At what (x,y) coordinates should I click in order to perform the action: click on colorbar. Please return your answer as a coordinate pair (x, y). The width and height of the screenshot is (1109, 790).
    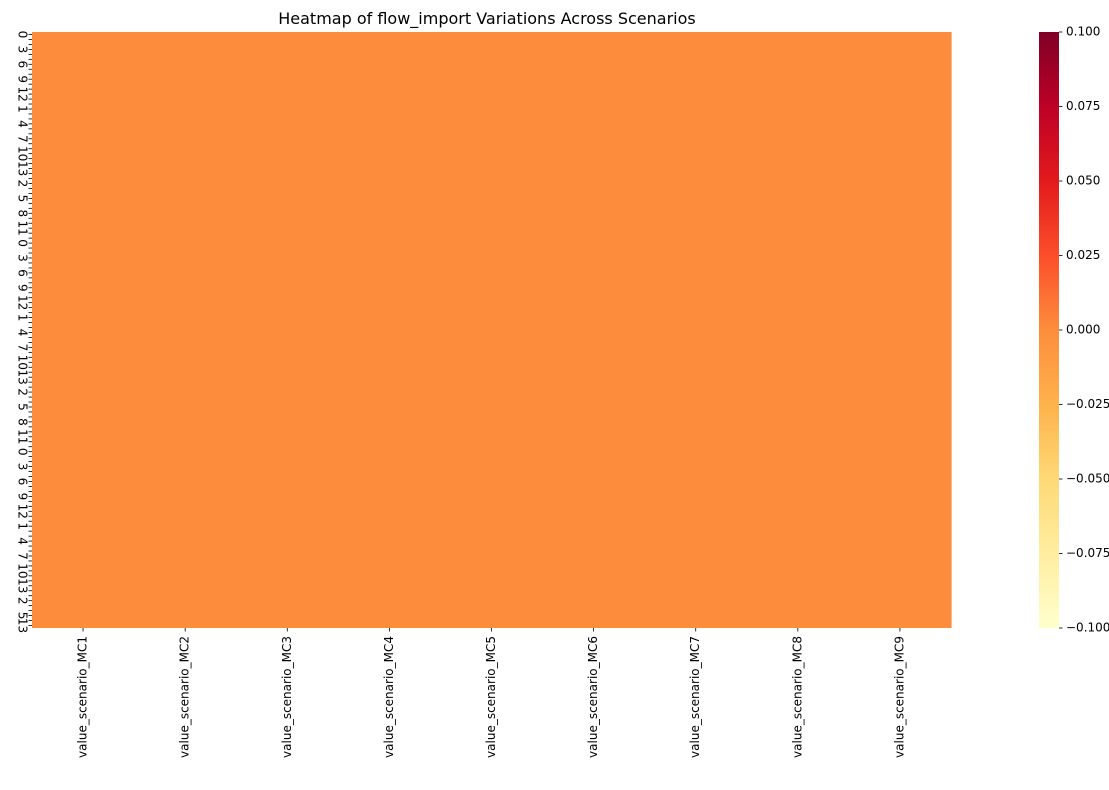
    Looking at the image, I should click on (1049, 330).